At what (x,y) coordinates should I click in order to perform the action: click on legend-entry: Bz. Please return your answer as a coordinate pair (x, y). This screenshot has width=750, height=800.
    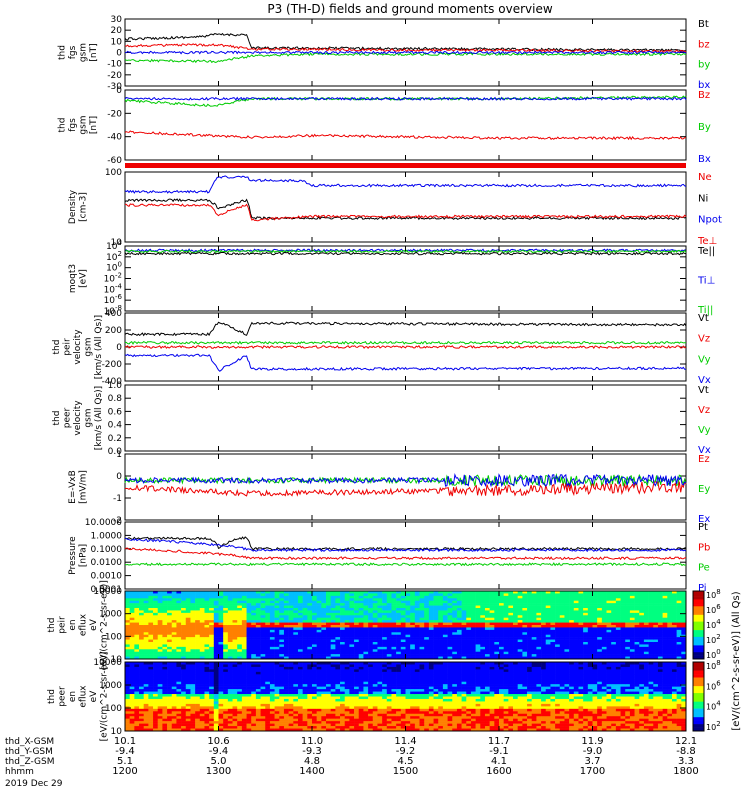
    Looking at the image, I should click on (704, 95).